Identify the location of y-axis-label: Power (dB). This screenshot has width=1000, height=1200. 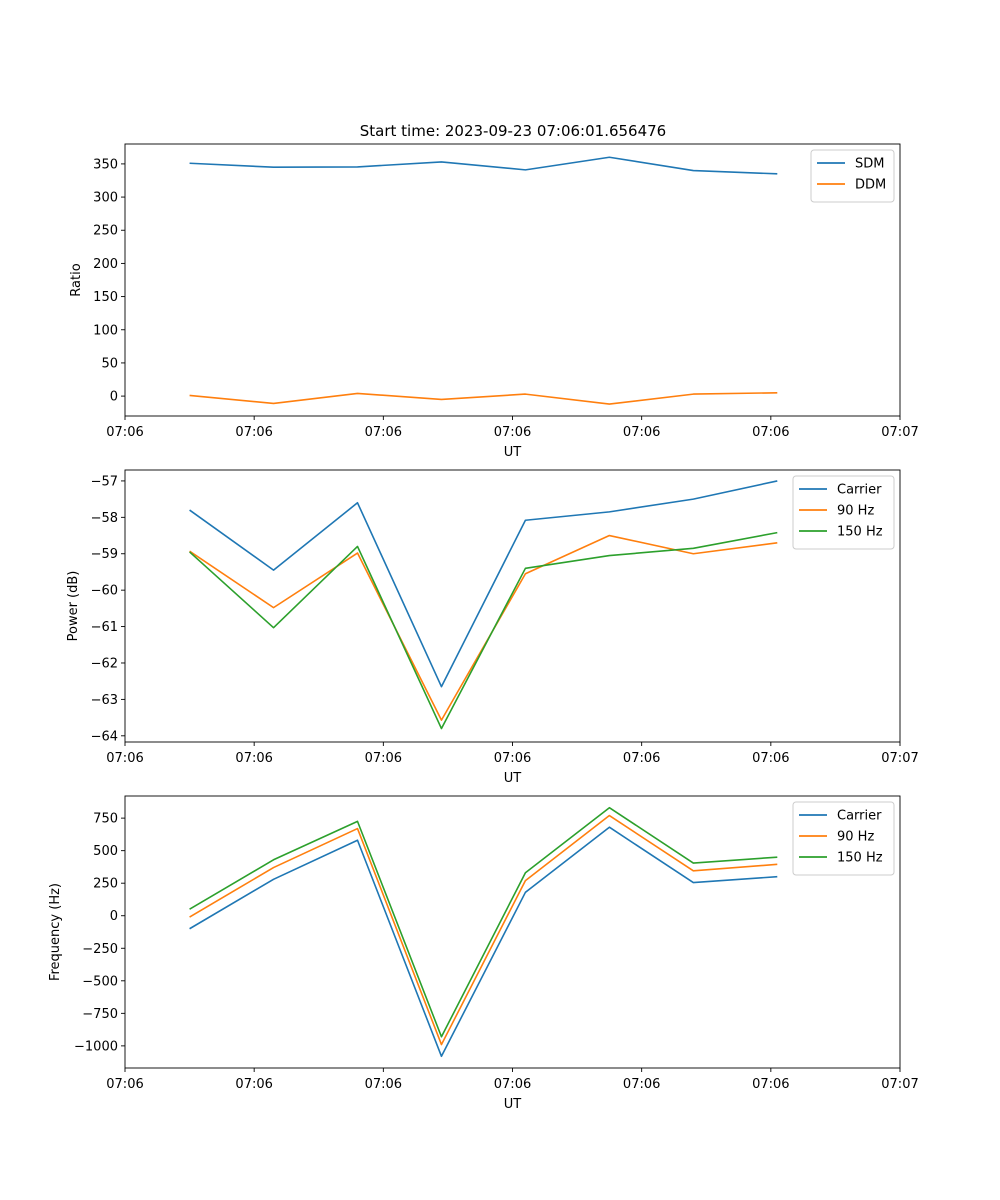
(73, 606).